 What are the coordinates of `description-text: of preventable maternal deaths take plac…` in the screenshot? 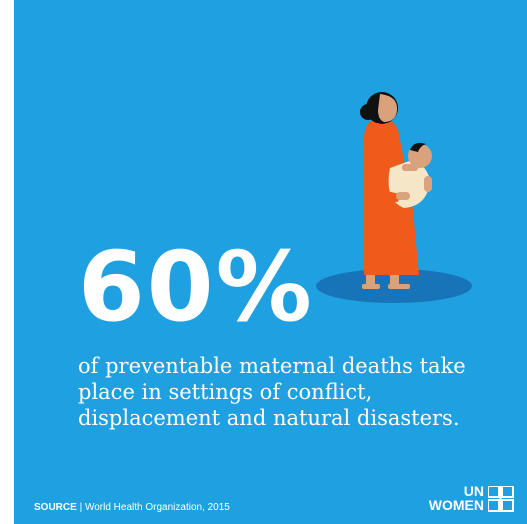 It's located at (272, 392).